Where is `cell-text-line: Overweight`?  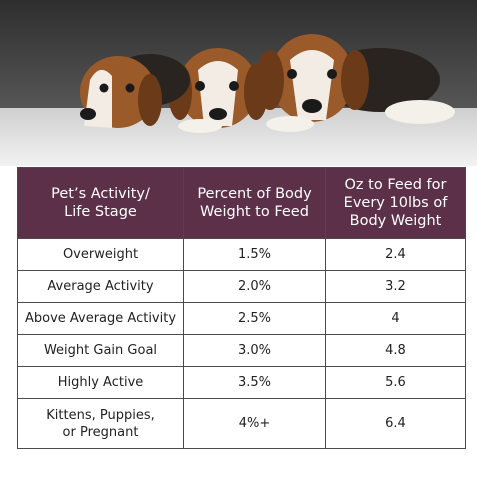 cell-text-line: Overweight is located at coordinates (100, 254).